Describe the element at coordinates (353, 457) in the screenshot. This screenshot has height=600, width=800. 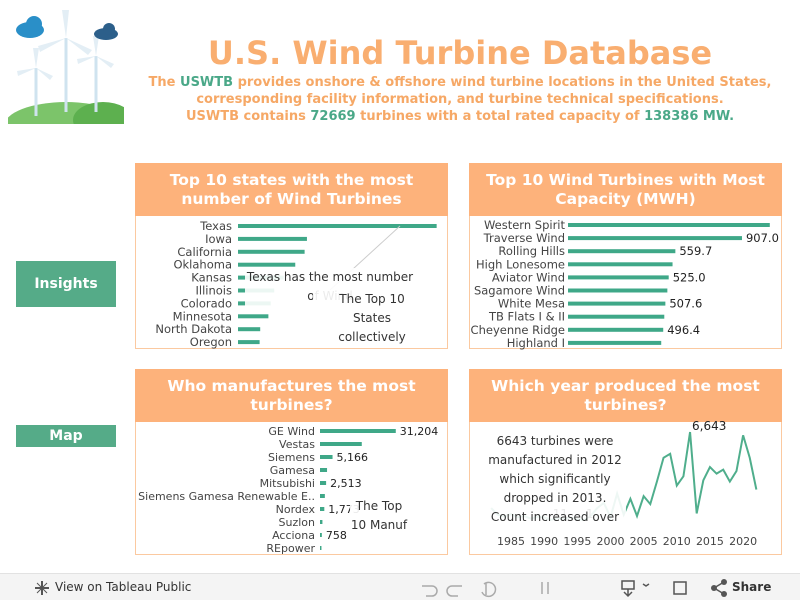
I see `value-label: 5,166` at that location.